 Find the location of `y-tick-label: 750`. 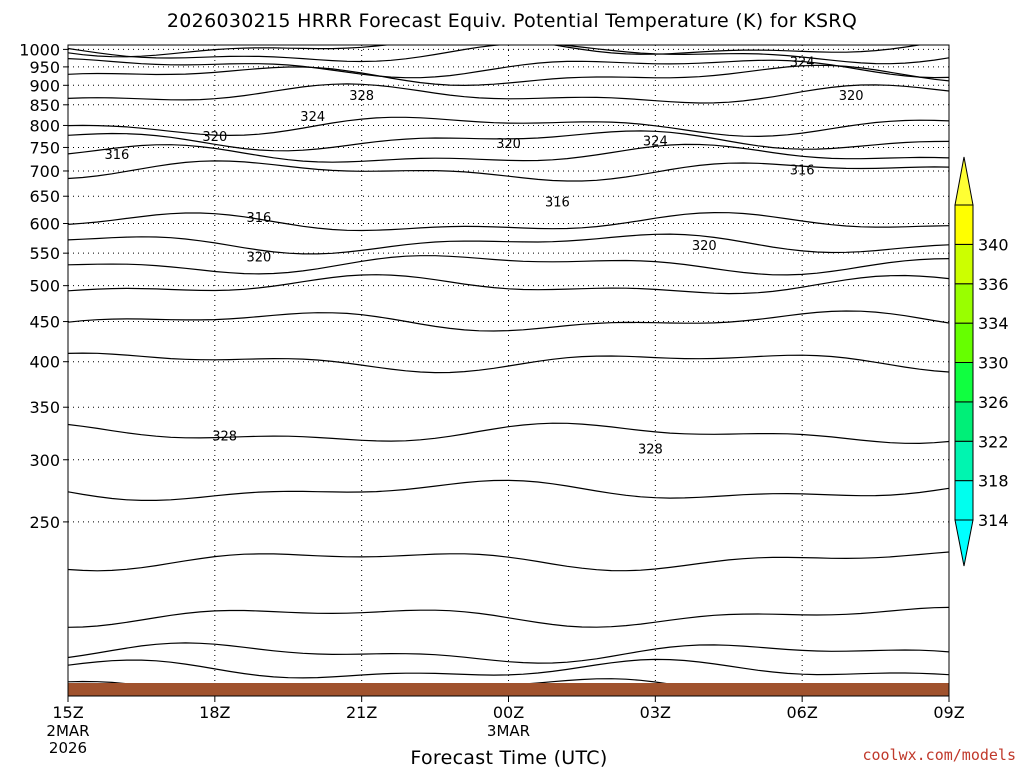

y-tick-label: 750 is located at coordinates (44, 147).